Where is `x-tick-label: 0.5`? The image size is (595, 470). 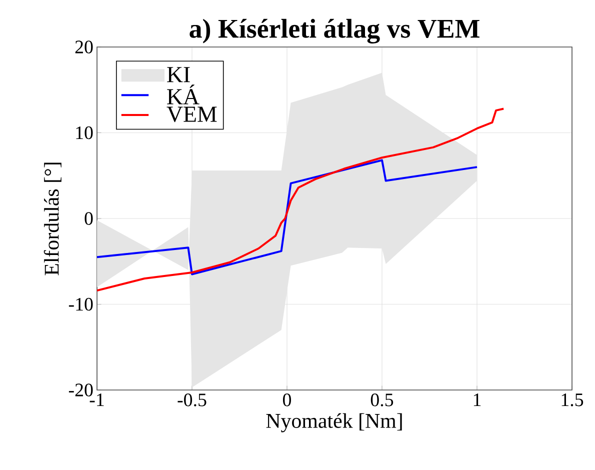 x-tick-label: 0.5 is located at coordinates (382, 400).